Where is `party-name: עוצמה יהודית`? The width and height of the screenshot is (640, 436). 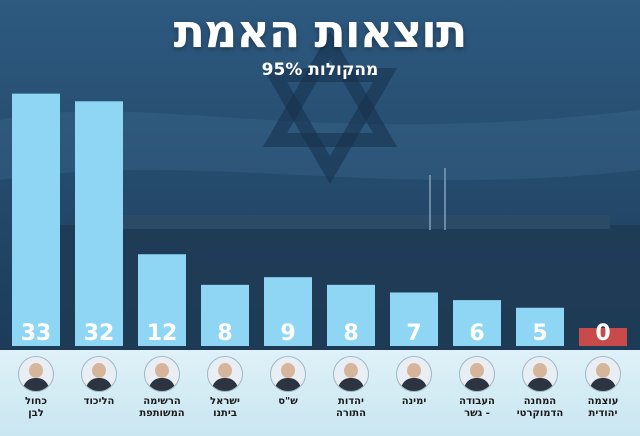 party-name: עוצמה יהודית is located at coordinates (603, 408).